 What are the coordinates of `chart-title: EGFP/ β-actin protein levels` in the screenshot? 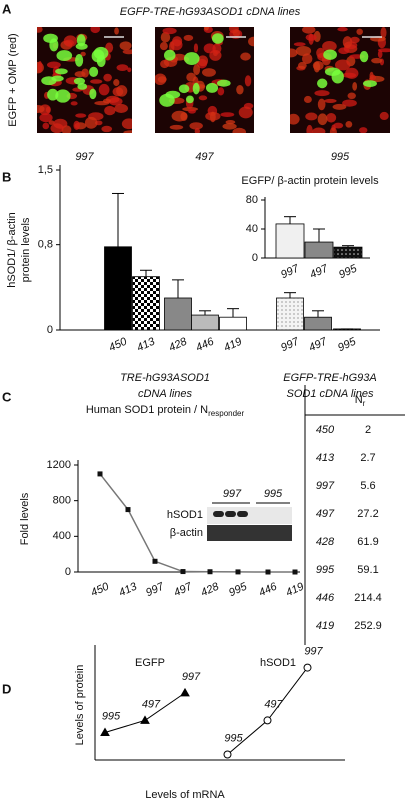 It's located at (310, 181).